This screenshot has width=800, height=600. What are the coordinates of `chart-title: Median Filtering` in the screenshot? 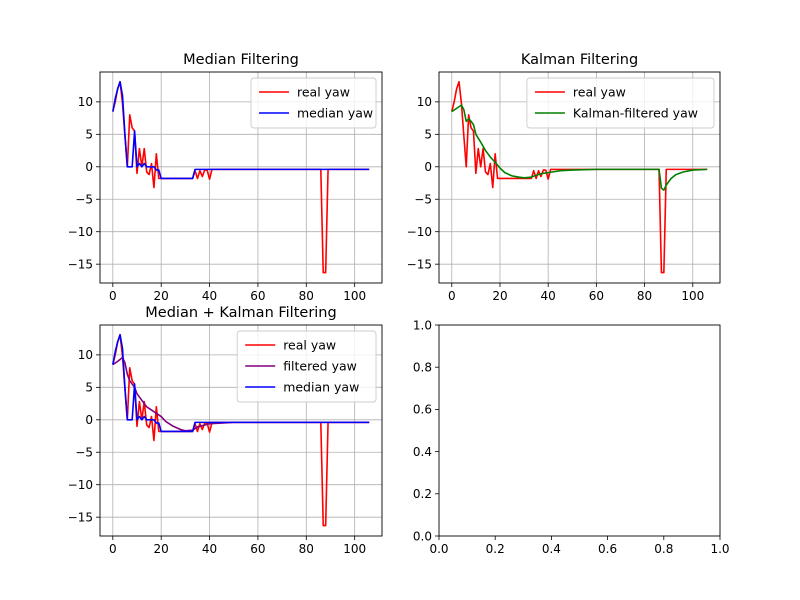 It's located at (241, 60).